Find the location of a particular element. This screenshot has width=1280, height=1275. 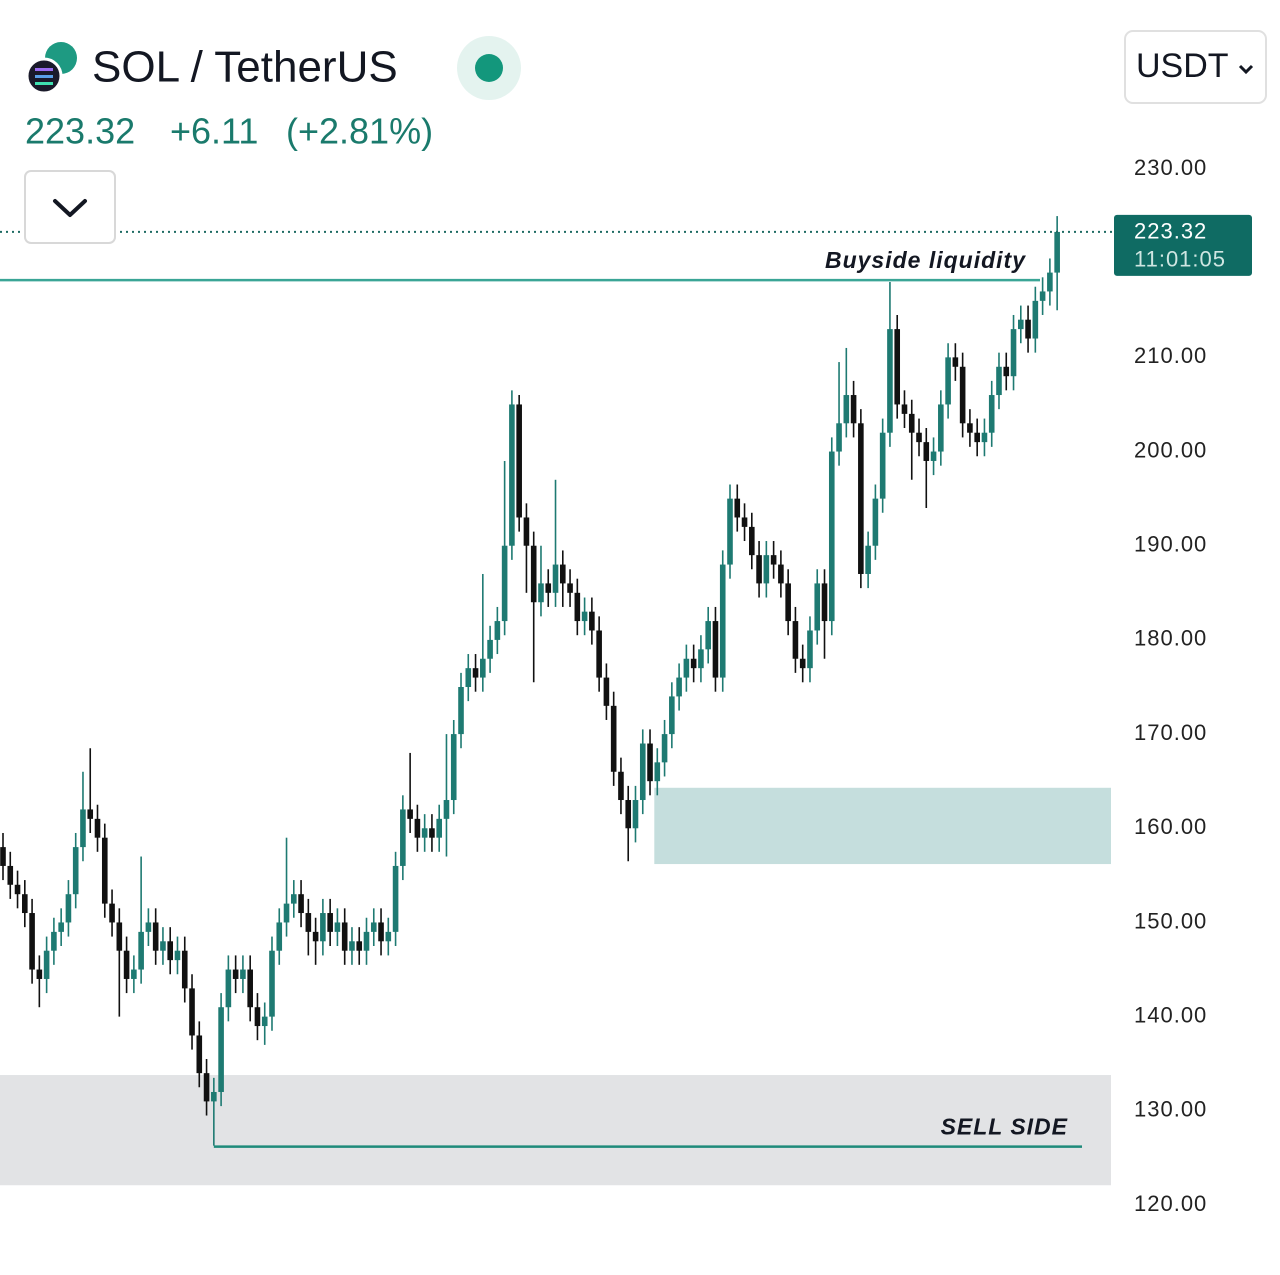

y-tick-label: 200.00 is located at coordinates (1170, 449).